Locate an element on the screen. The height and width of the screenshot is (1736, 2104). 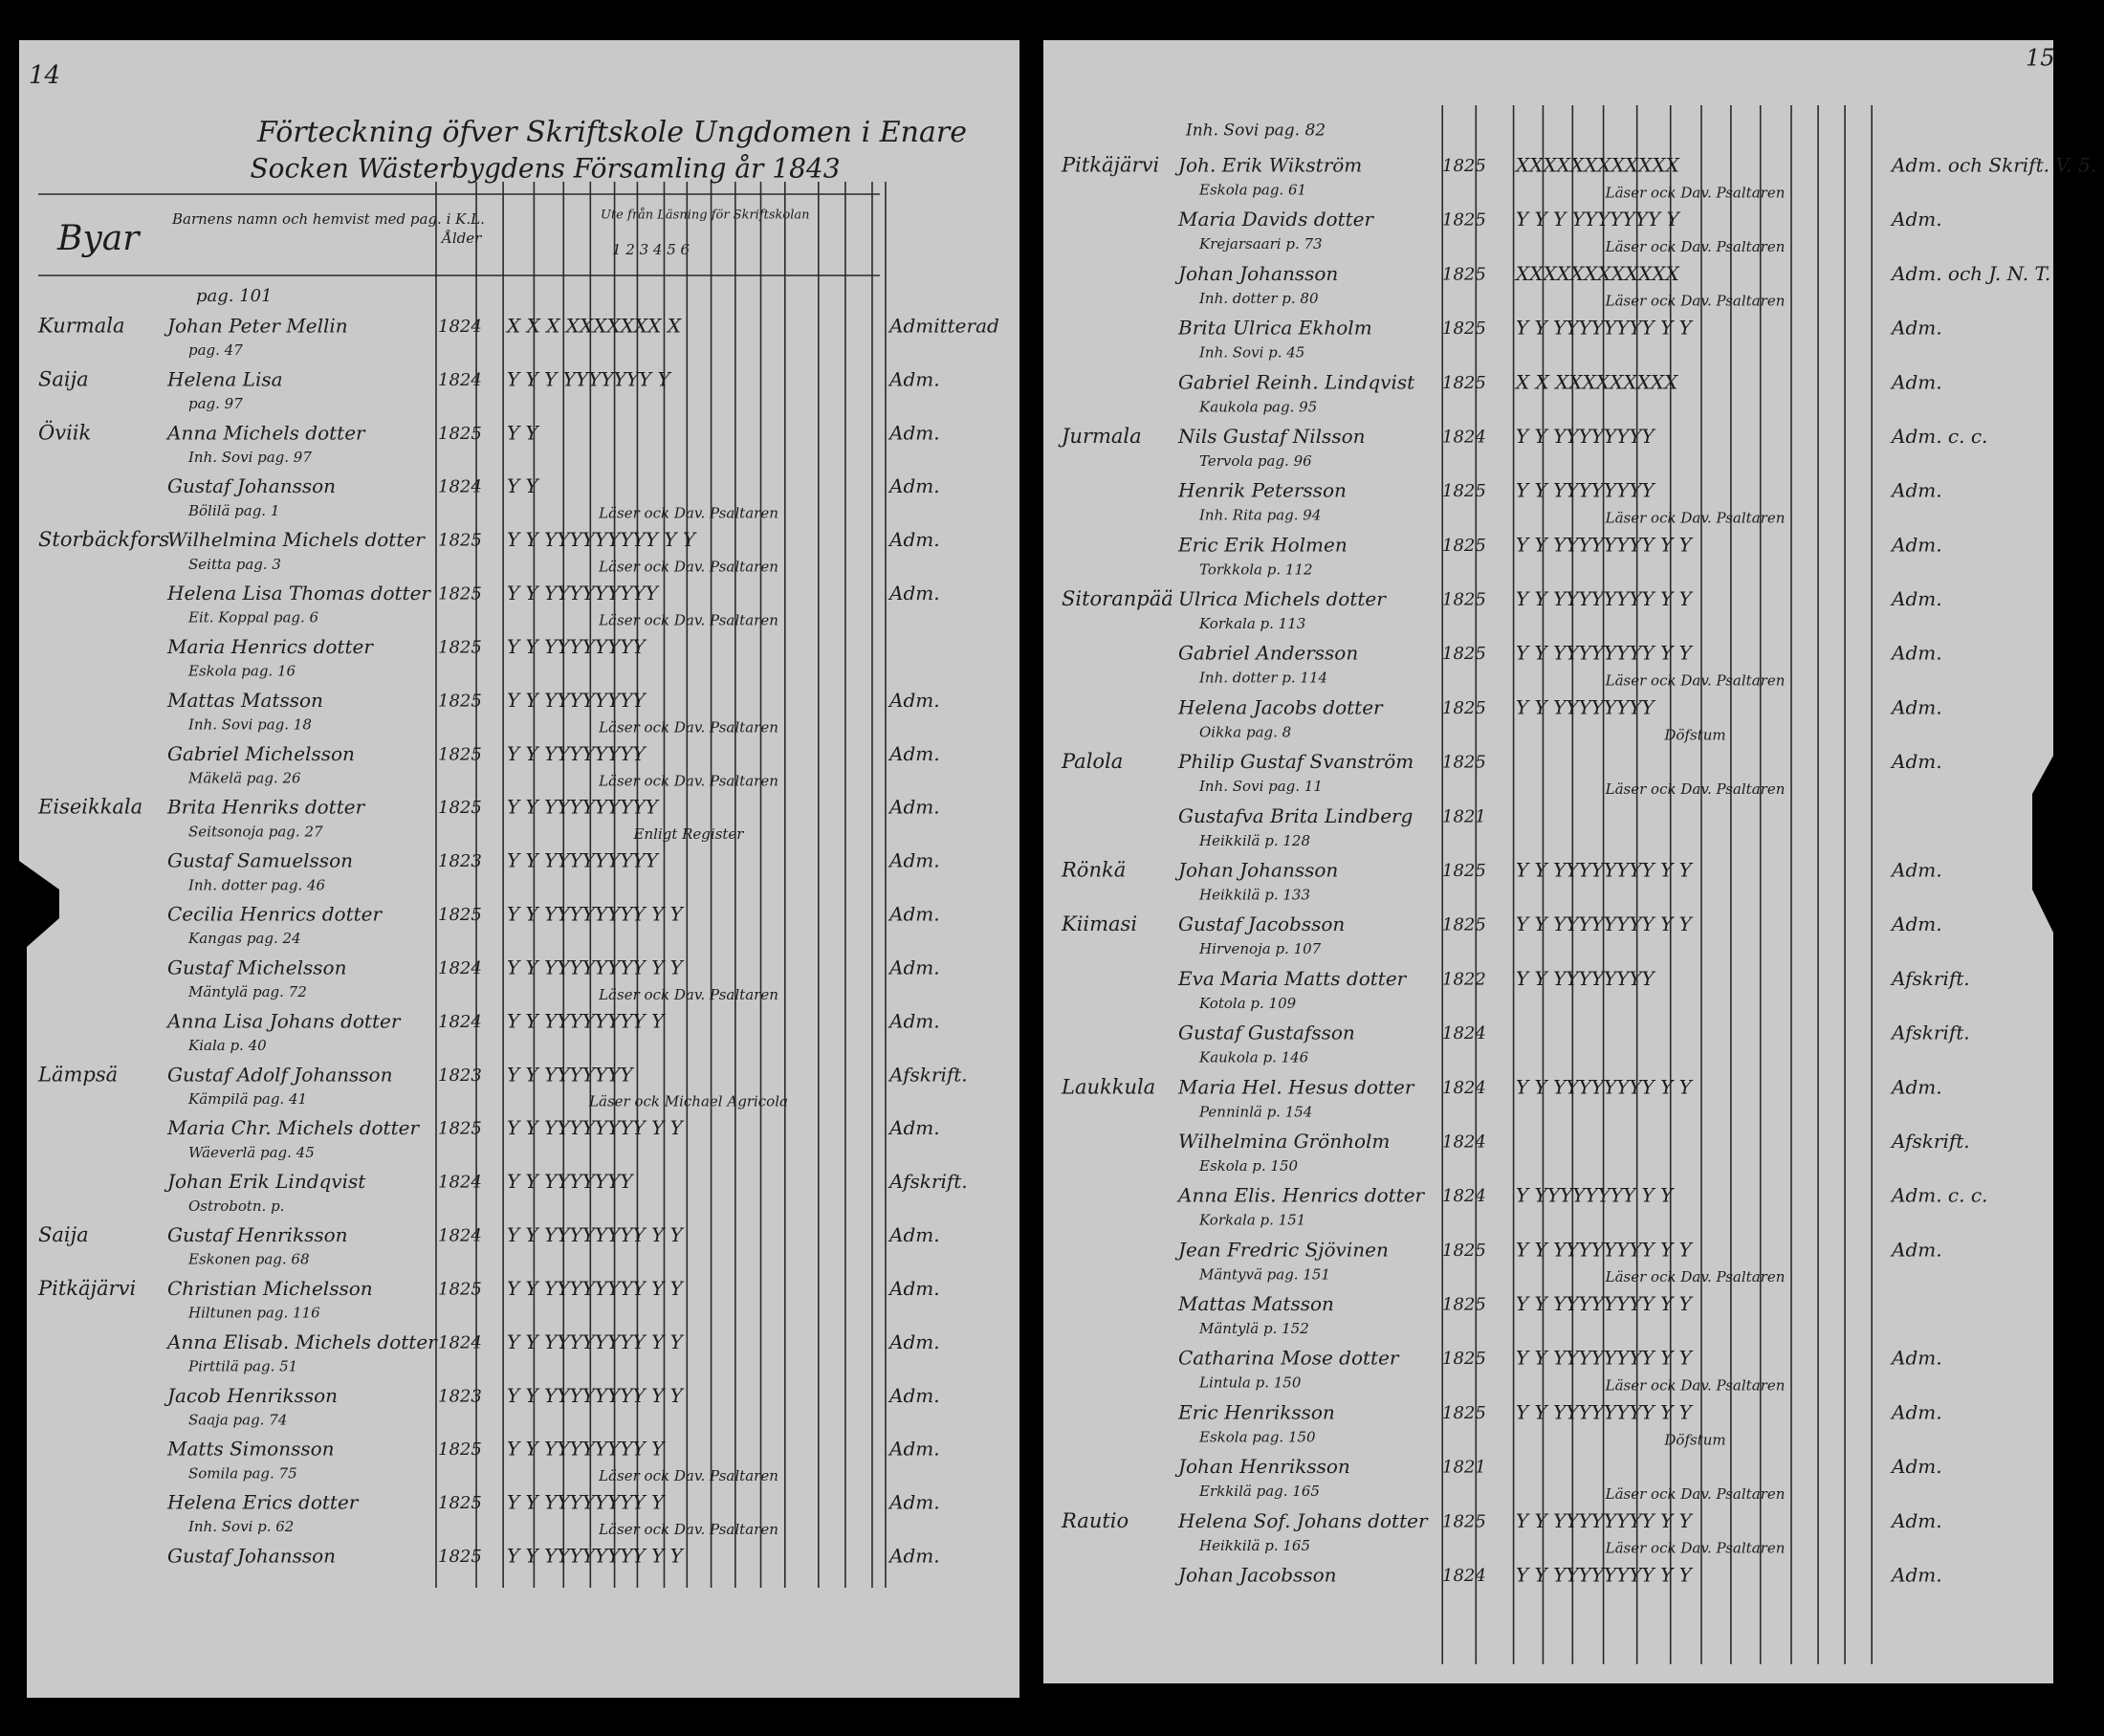
row-ref: Wäeverlä pag. 45 is located at coordinates (251, 1152).